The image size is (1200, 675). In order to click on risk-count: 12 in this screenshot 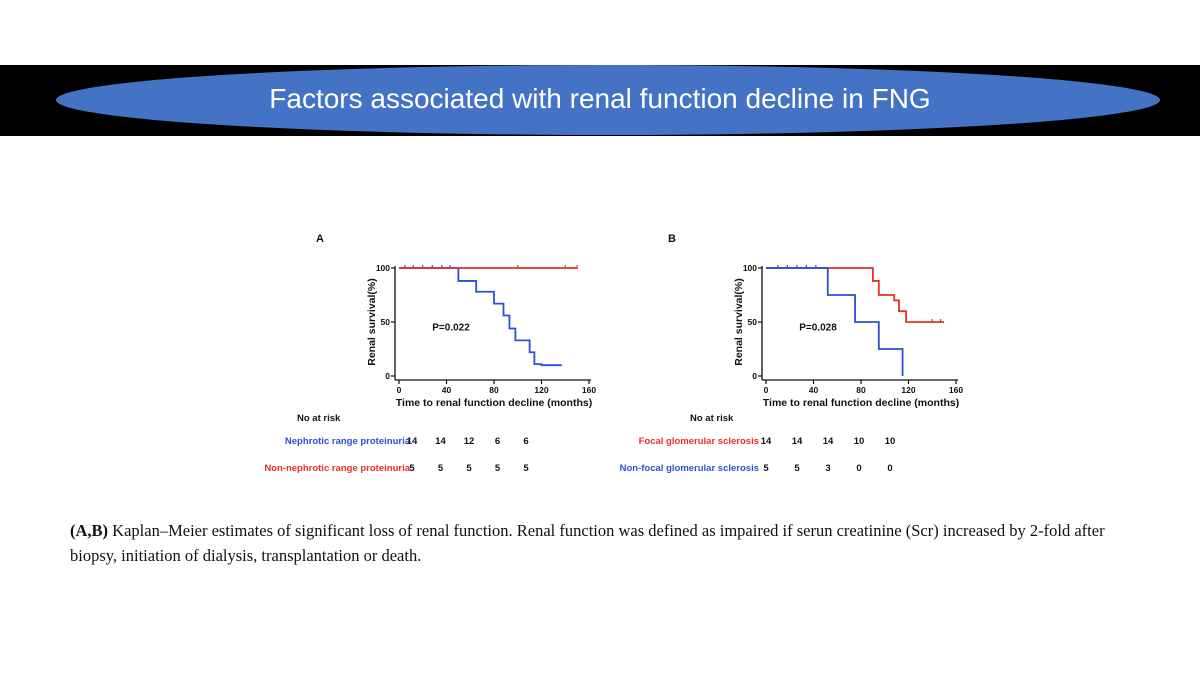, I will do `click(469, 441)`.